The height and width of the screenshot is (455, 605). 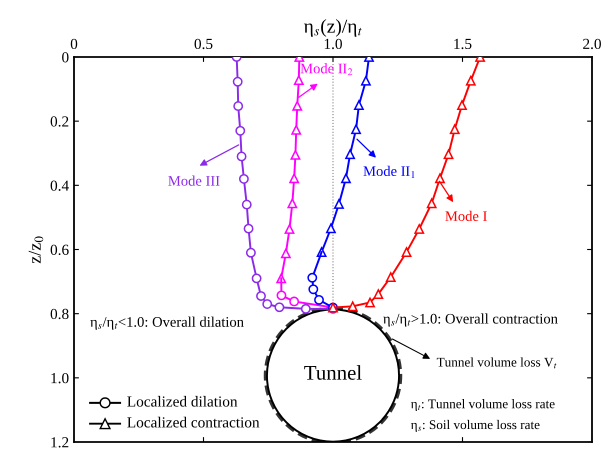 What do you see at coordinates (466, 216) in the screenshot?
I see `annotation: Mode I` at bounding box center [466, 216].